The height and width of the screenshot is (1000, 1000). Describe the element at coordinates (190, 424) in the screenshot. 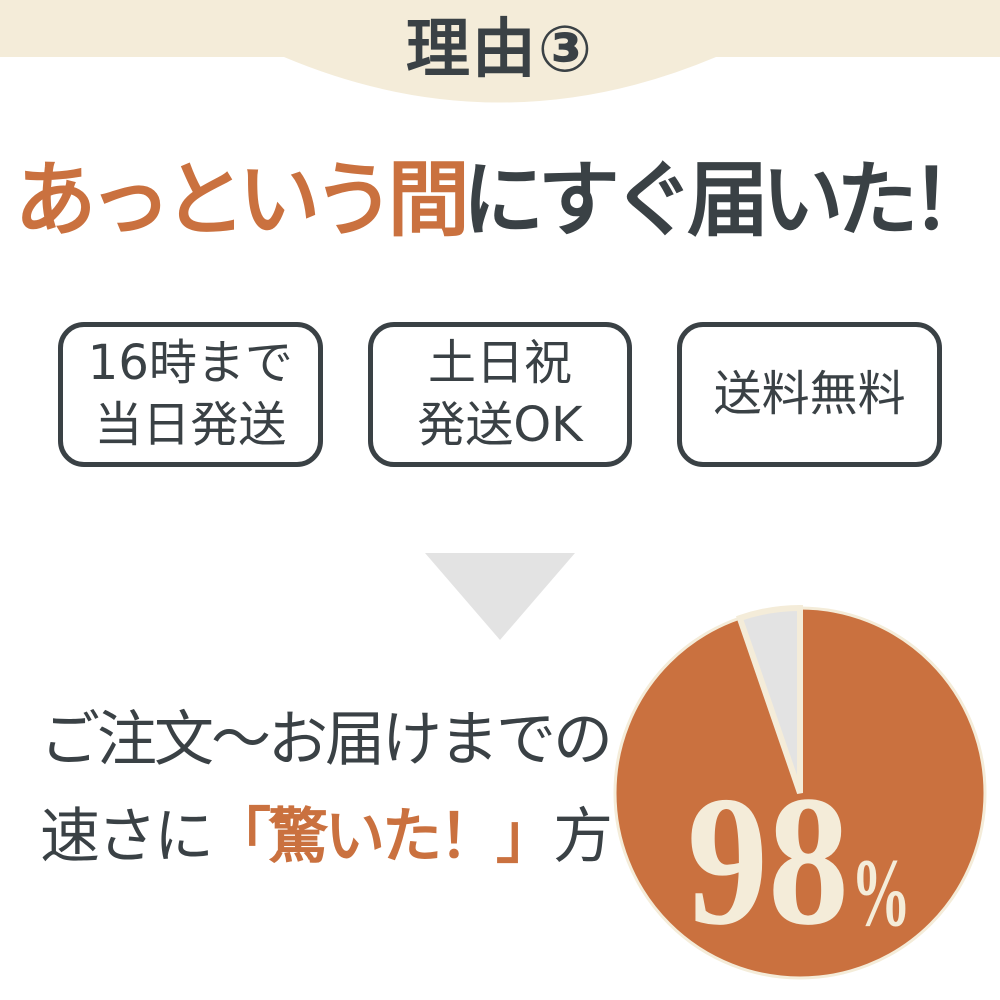

I see `badge-line: 当日発送` at that location.